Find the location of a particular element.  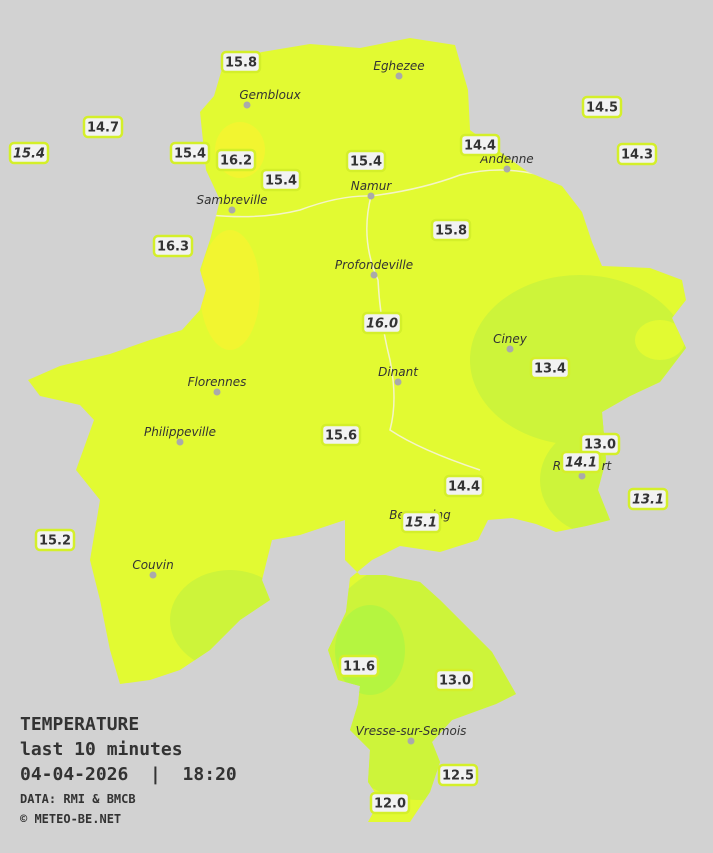

town-label: Vresse-sur-Semois is located at coordinates (411, 731).